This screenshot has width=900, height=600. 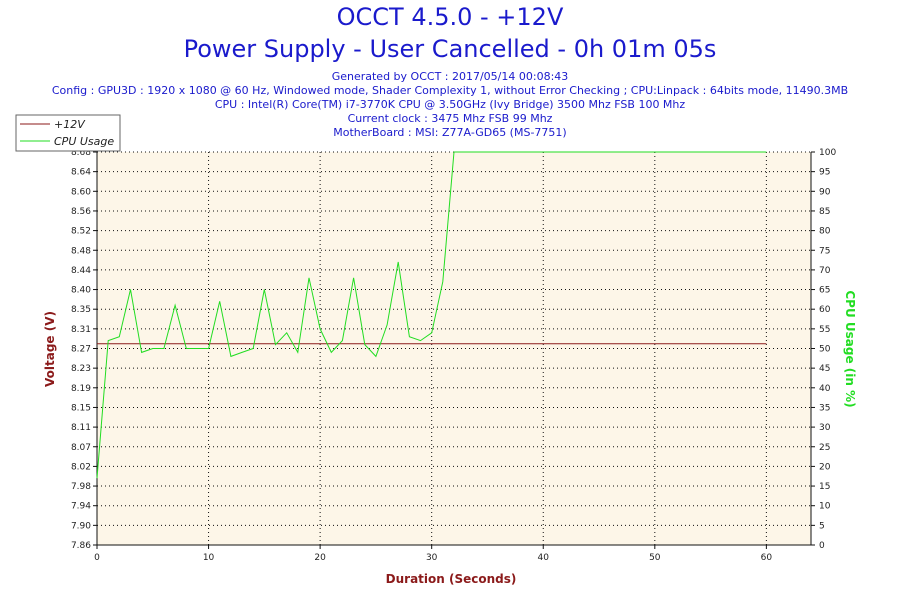 What do you see at coordinates (81, 389) in the screenshot?
I see `y-left-tick-label: 8.19` at bounding box center [81, 389].